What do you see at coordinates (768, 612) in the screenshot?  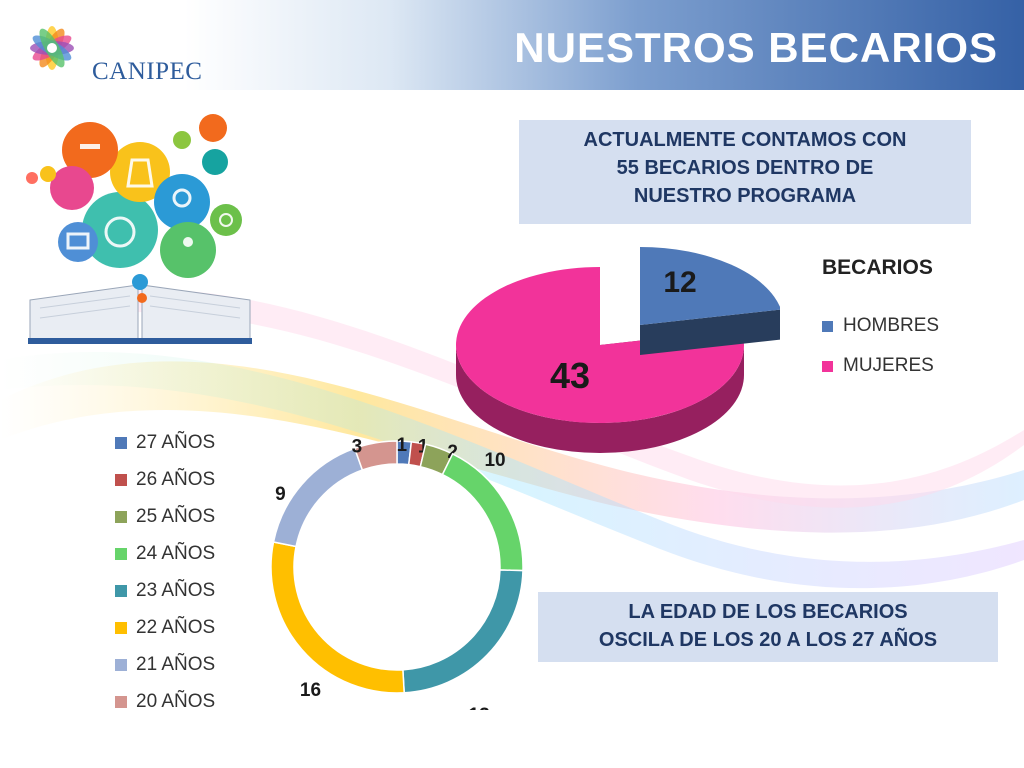 I see `age-callout-line: LA EDAD DE LOS BECARIOS` at bounding box center [768, 612].